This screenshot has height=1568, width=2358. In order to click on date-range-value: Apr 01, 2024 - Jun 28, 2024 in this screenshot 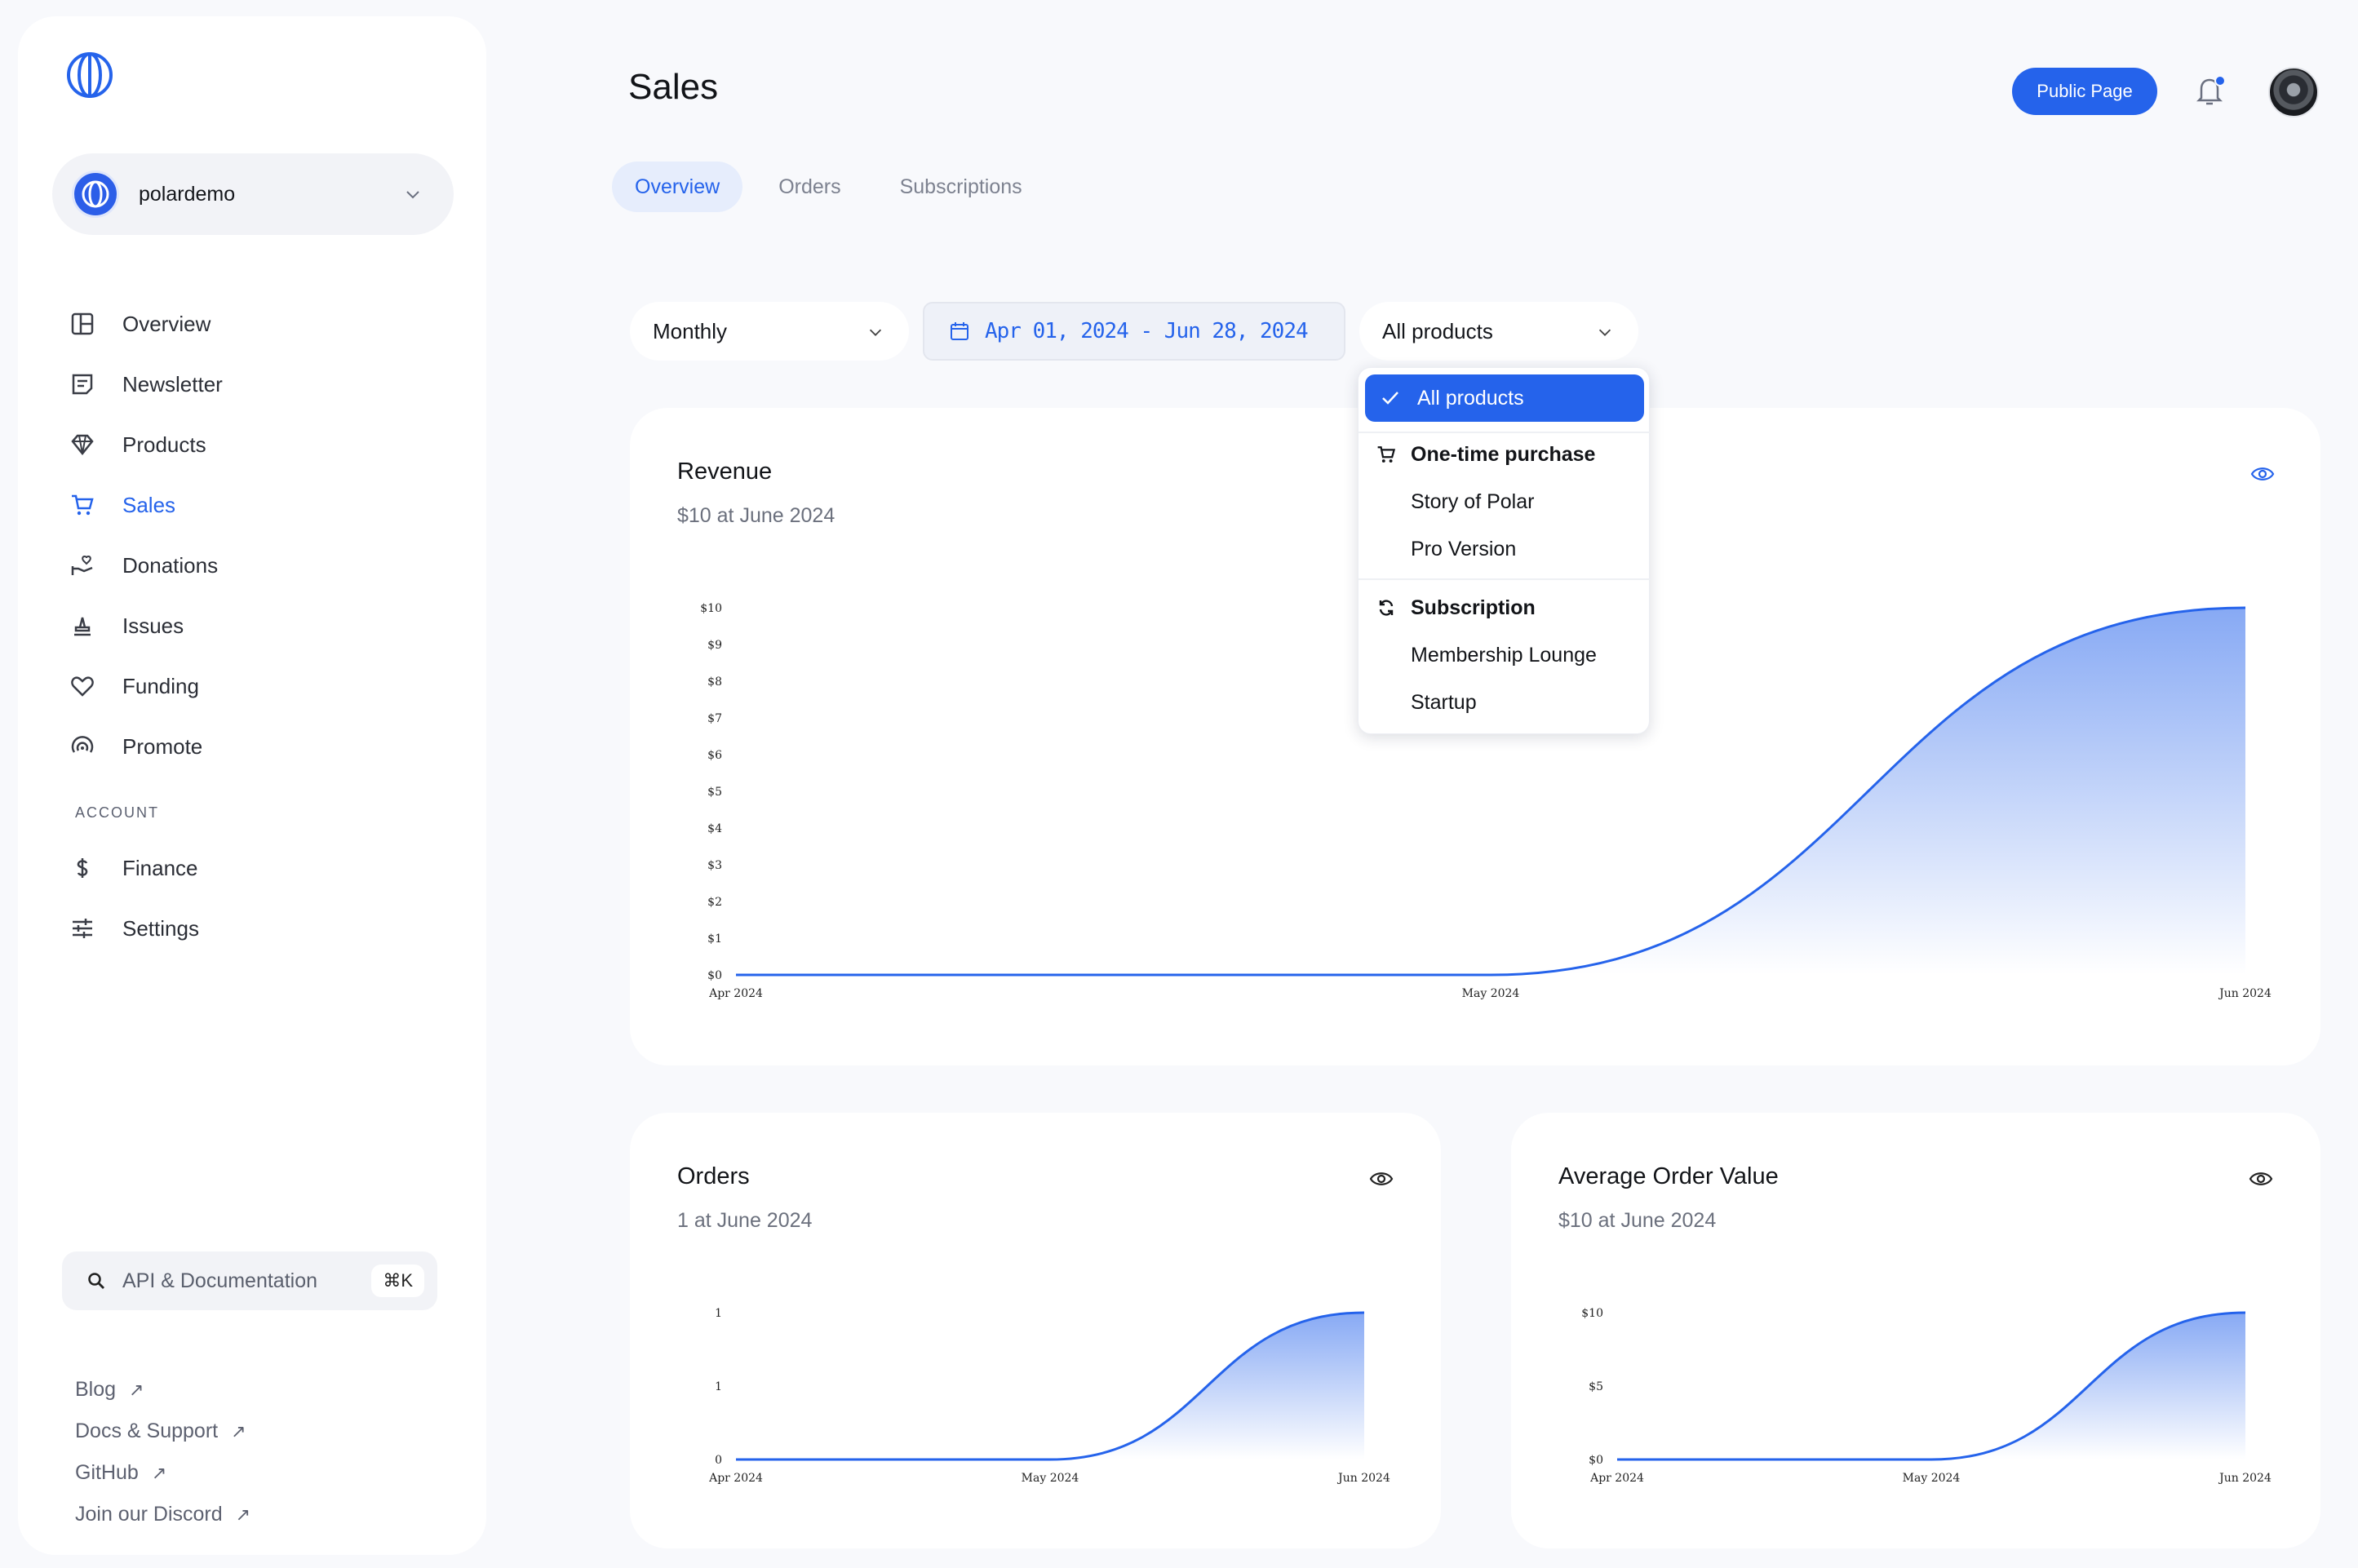, I will do `click(1147, 331)`.